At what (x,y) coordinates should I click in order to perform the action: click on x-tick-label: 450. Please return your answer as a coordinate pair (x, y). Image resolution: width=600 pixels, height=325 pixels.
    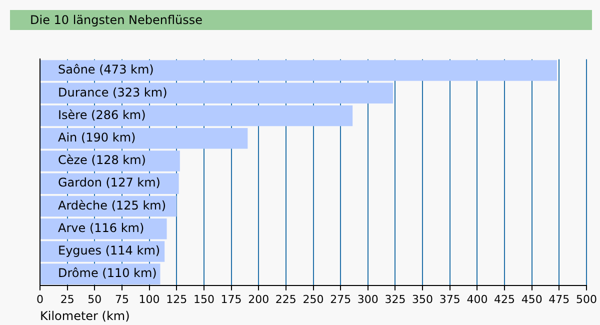
    Looking at the image, I should click on (531, 299).